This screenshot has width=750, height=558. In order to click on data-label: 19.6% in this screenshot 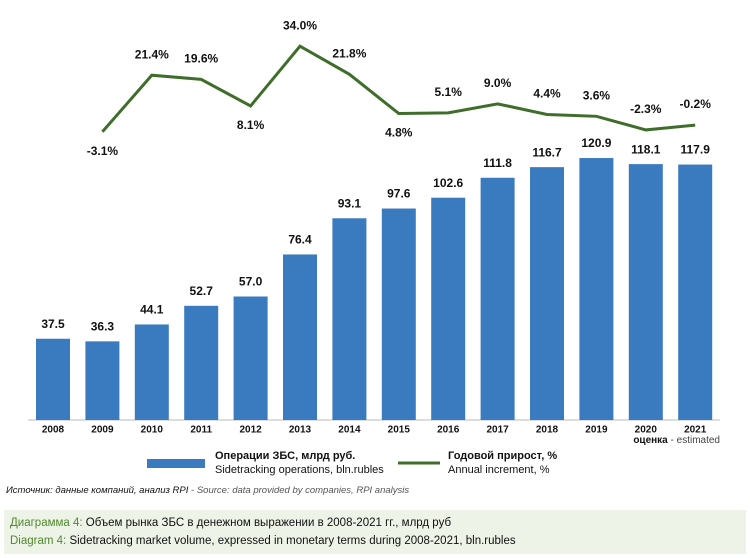, I will do `click(201, 59)`.